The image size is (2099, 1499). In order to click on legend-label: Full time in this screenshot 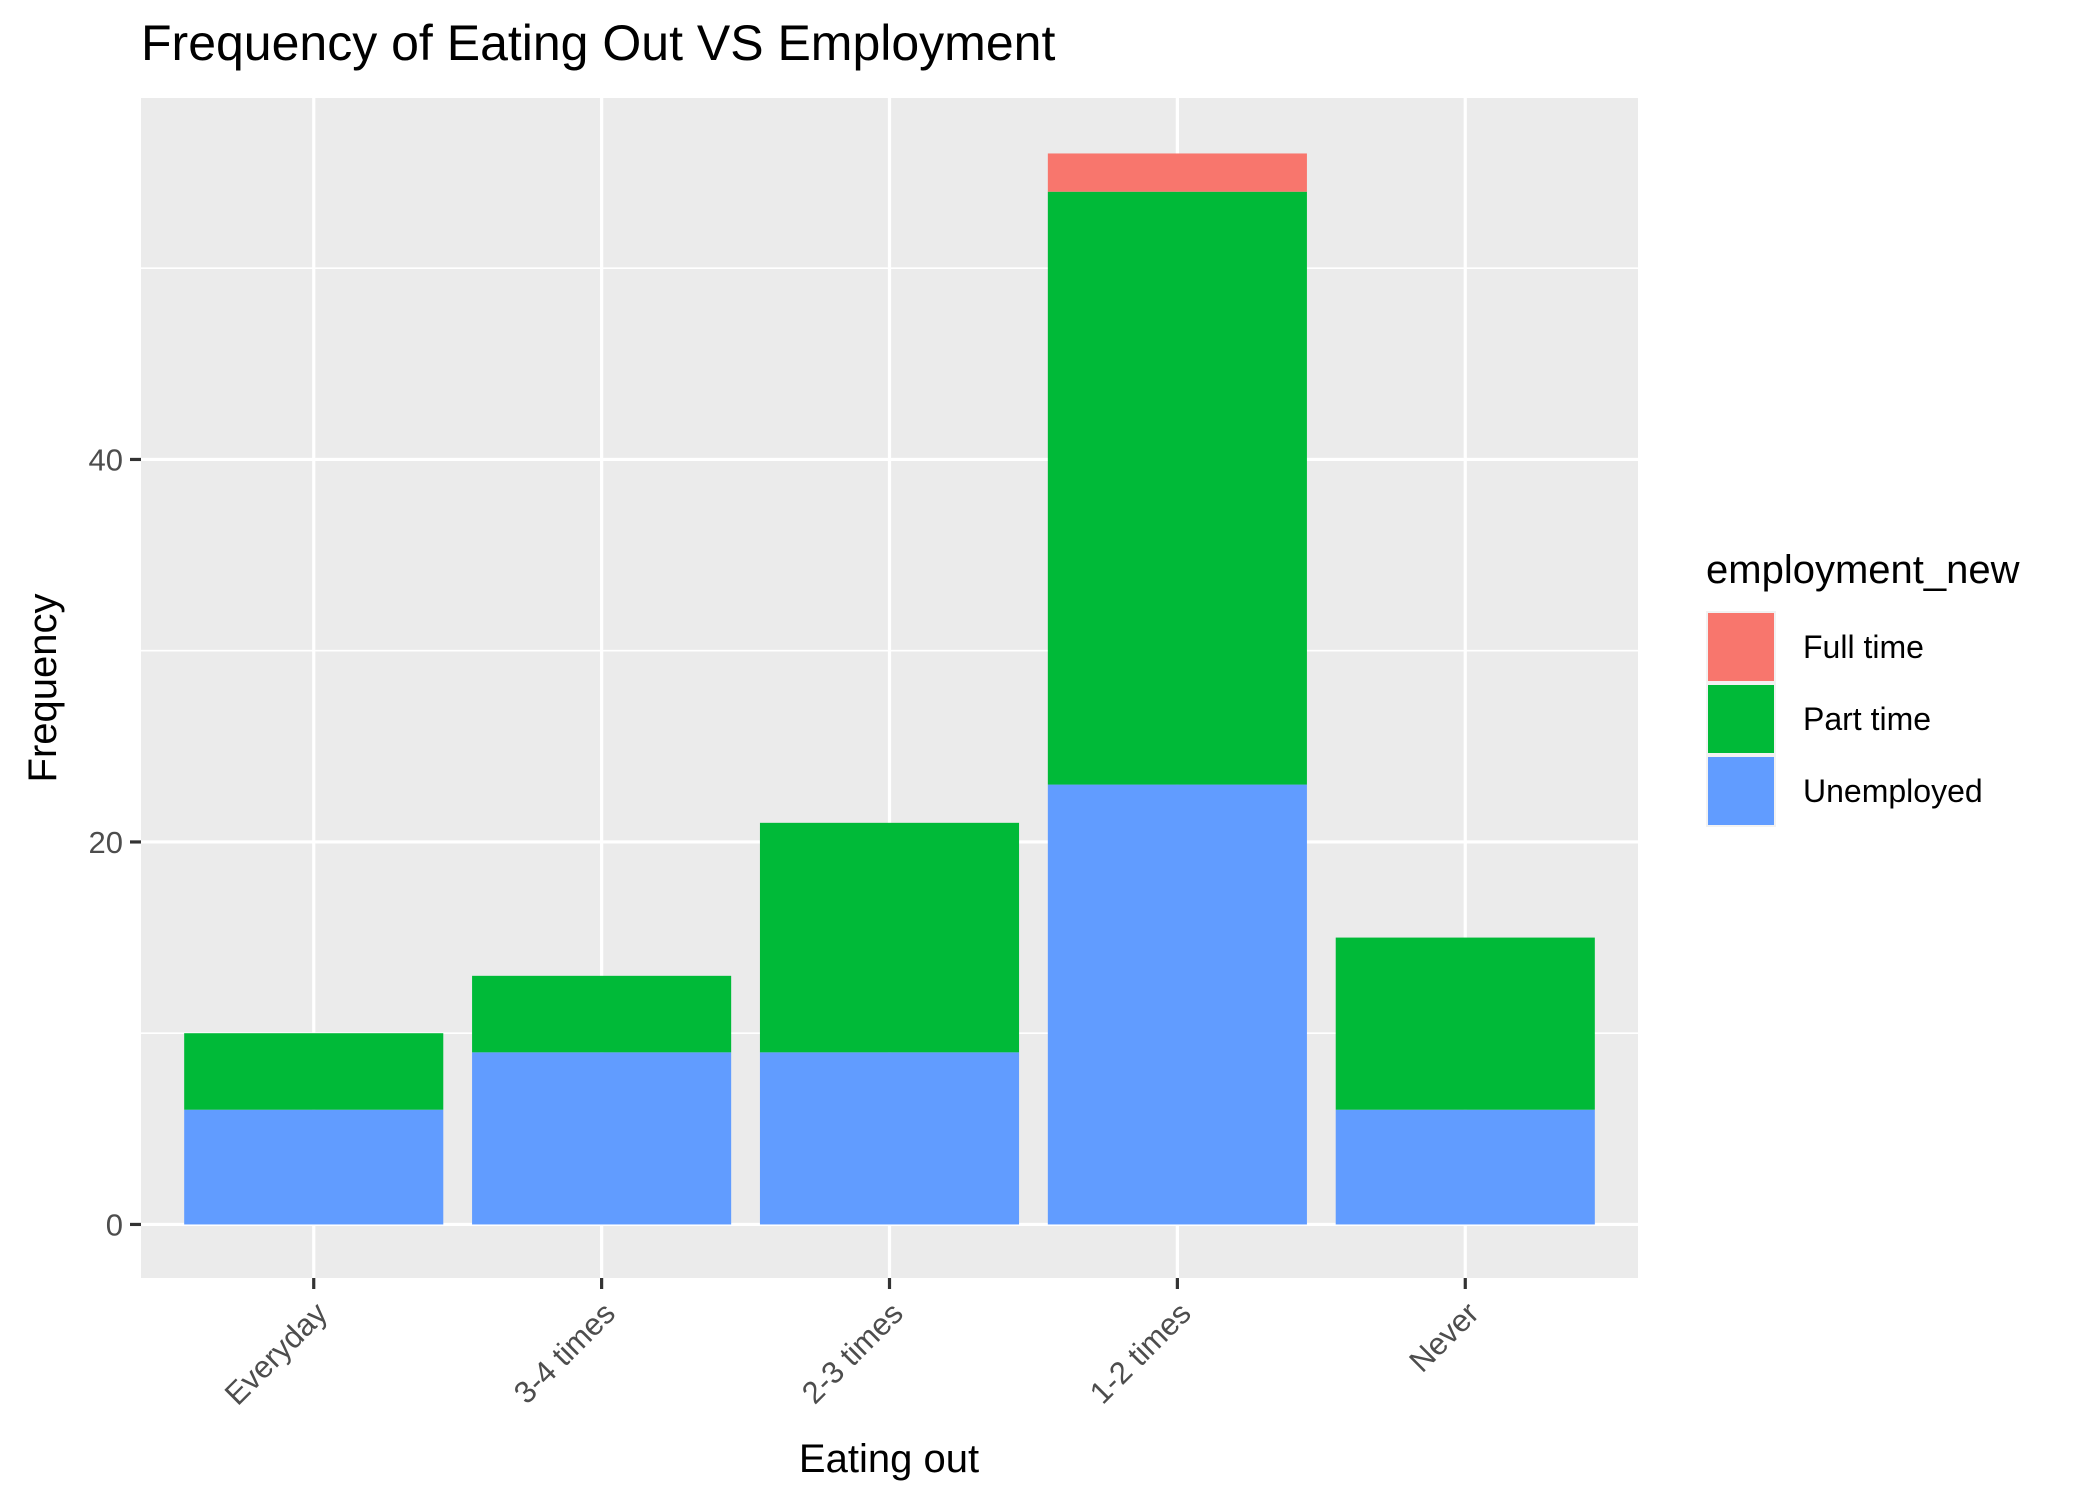, I will do `click(1863, 647)`.